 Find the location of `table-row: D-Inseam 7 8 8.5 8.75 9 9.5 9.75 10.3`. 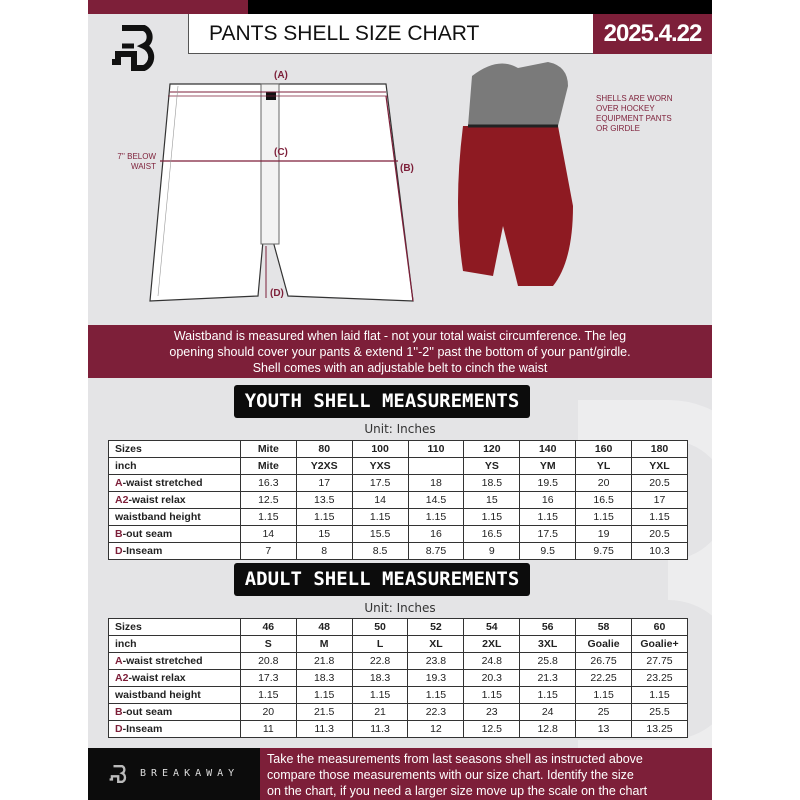

table-row: D-Inseam 7 8 8.5 8.75 9 9.5 9.75 10.3 is located at coordinates (398, 551).